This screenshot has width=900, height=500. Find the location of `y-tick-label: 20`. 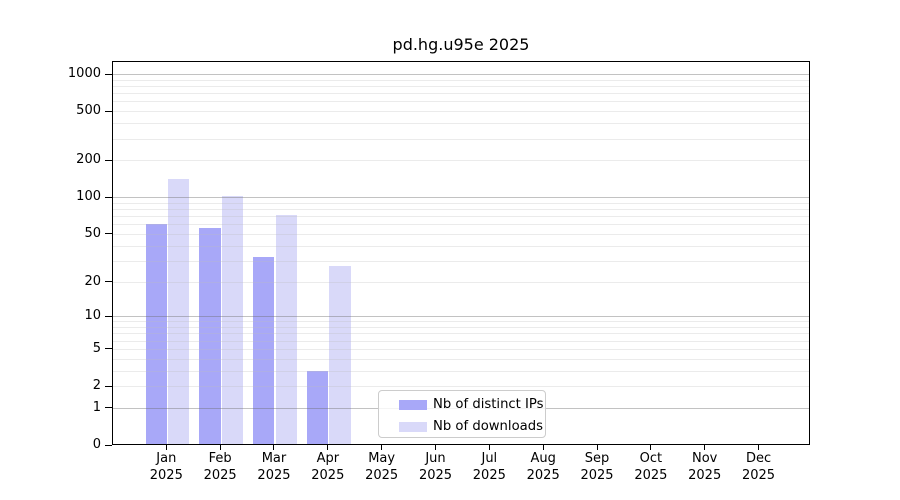

y-tick-label: 20 is located at coordinates (92, 281).